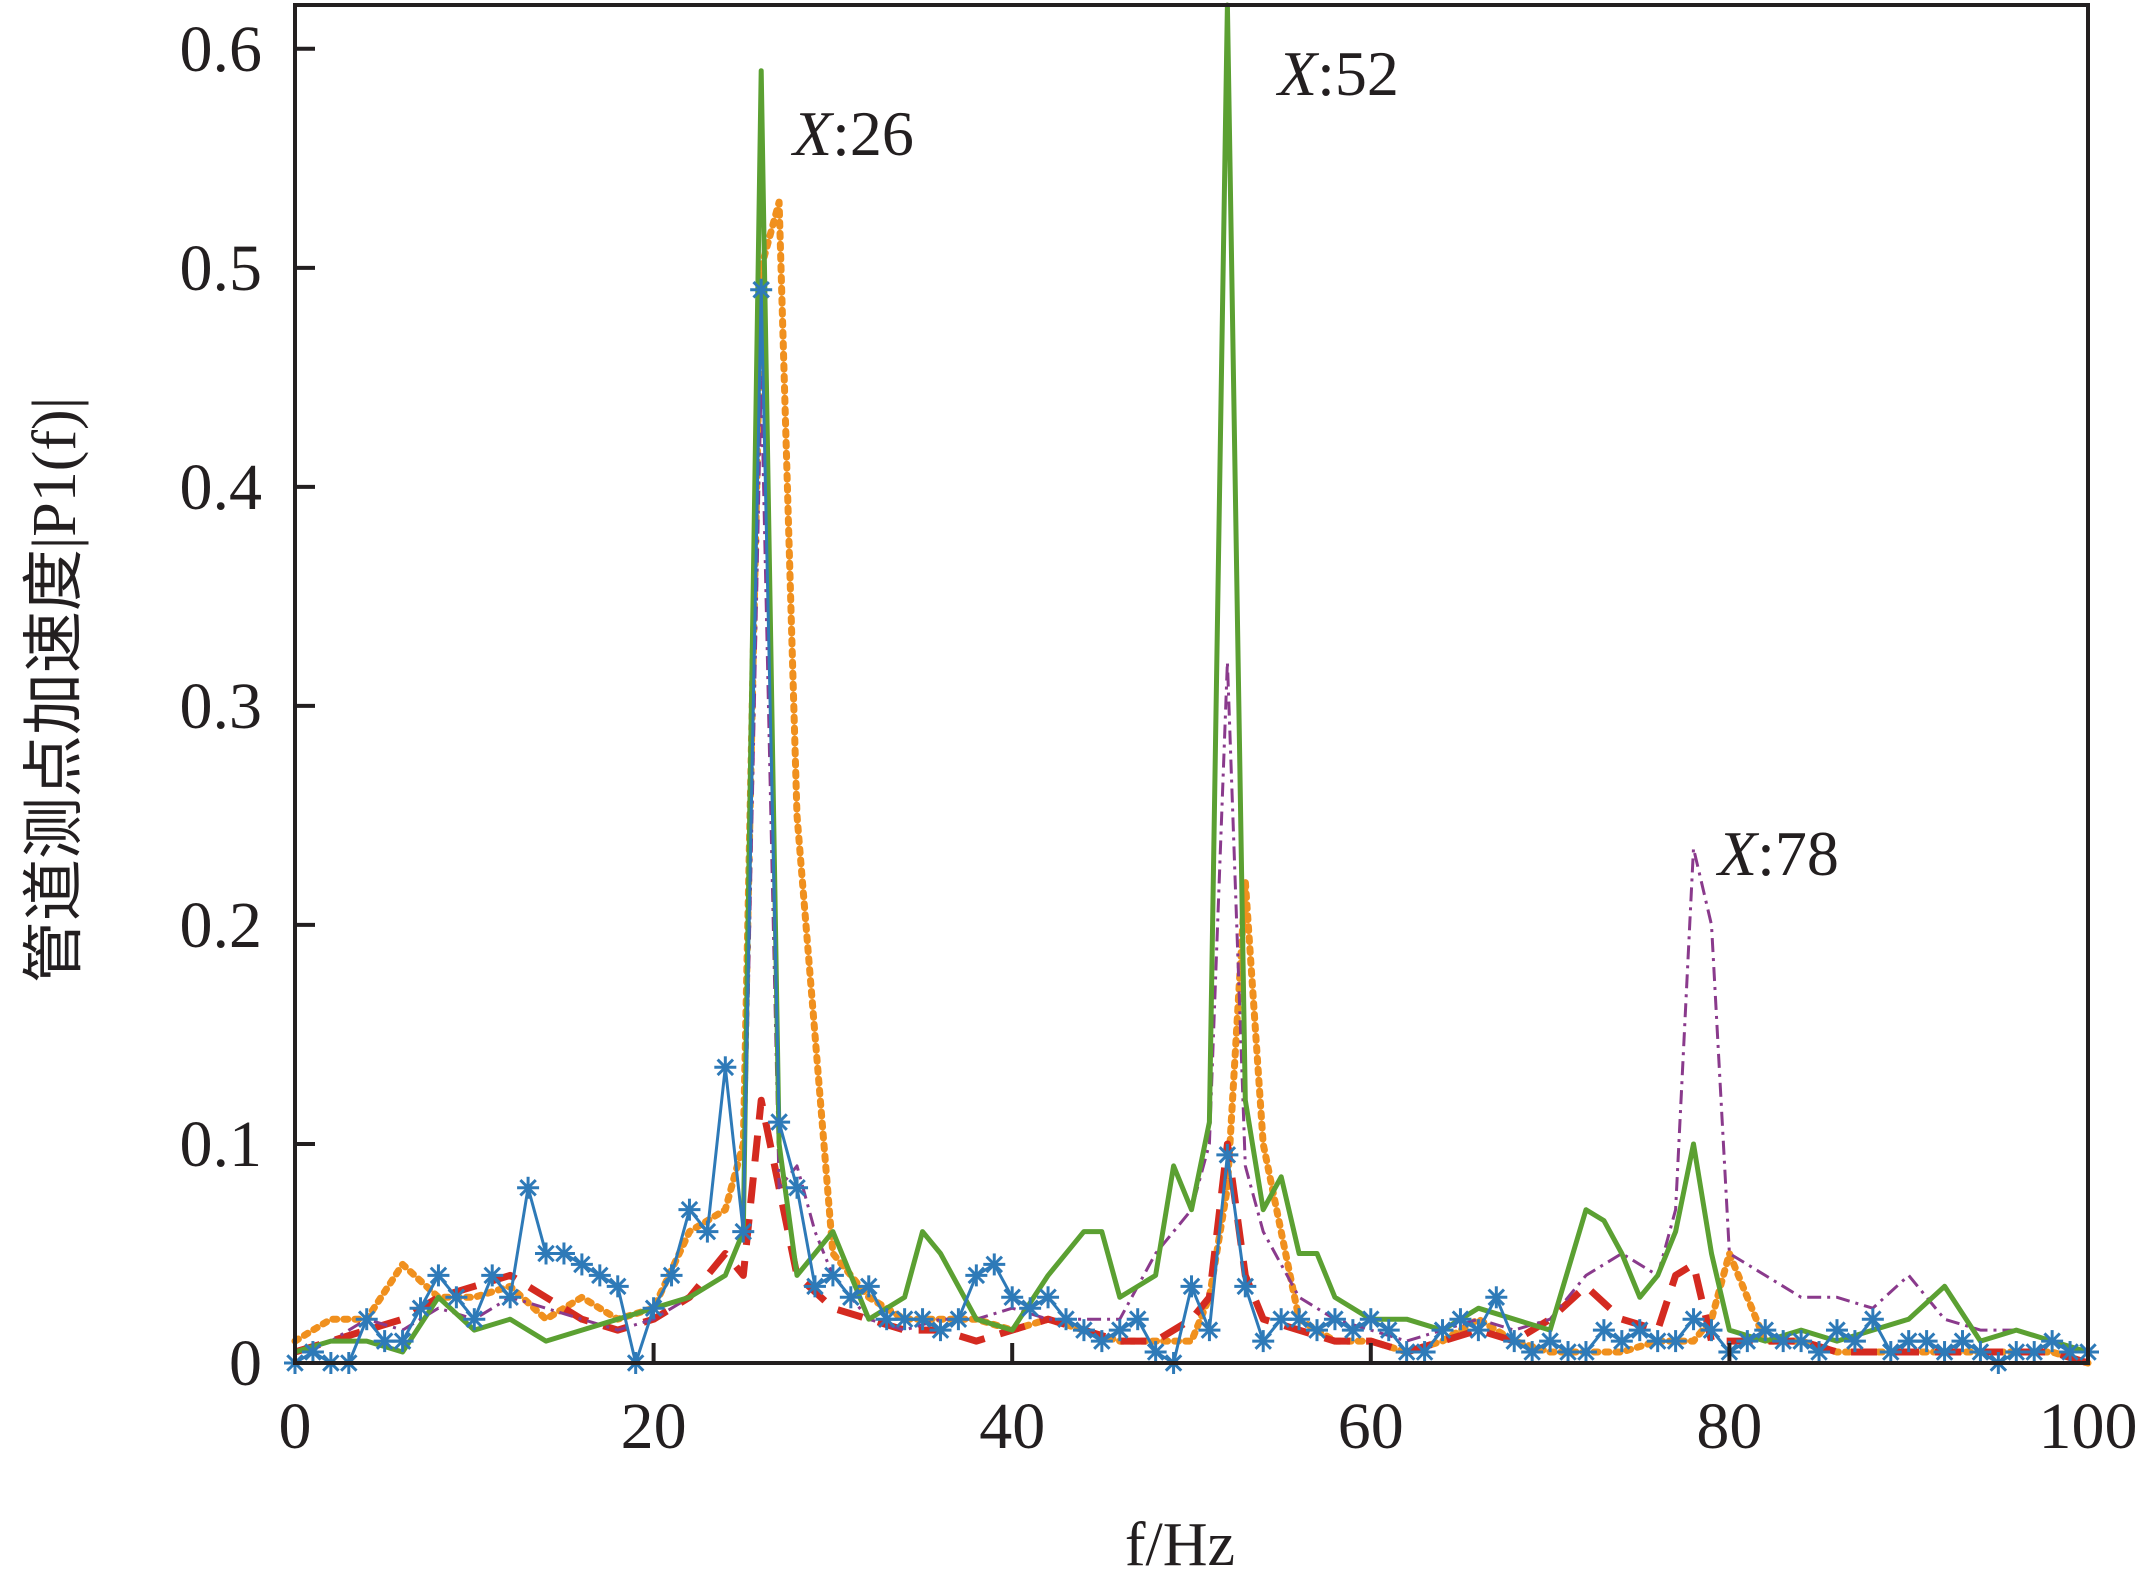  What do you see at coordinates (1729, 1426) in the screenshot?
I see `x-tick-label: 80` at bounding box center [1729, 1426].